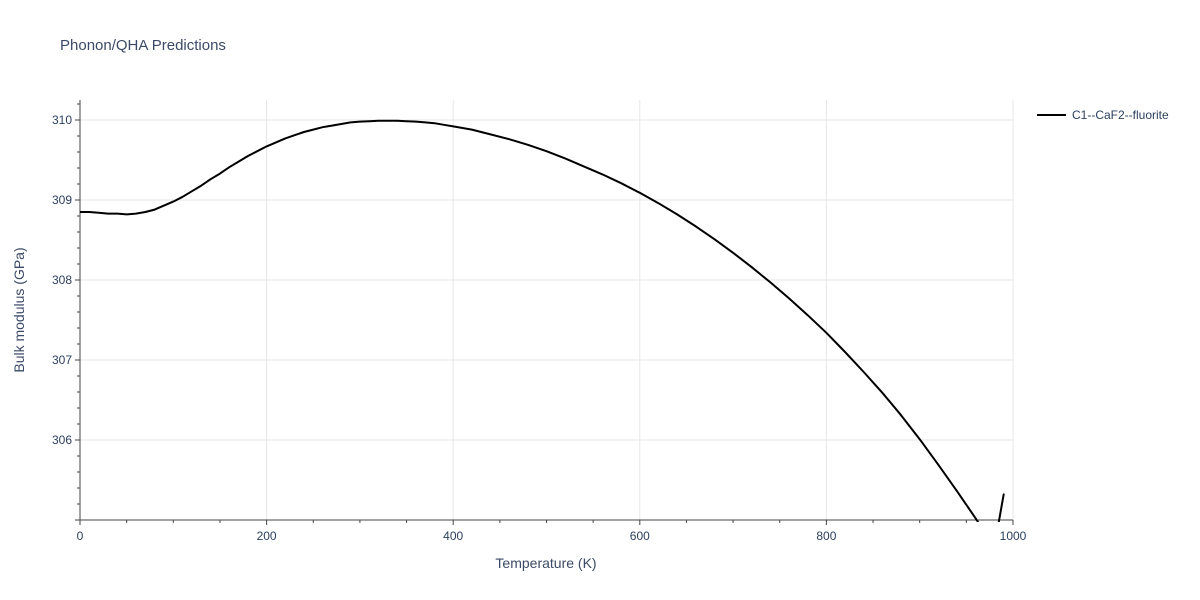 The image size is (1200, 600). I want to click on x-axis-label: Temperature (K), so click(545, 563).